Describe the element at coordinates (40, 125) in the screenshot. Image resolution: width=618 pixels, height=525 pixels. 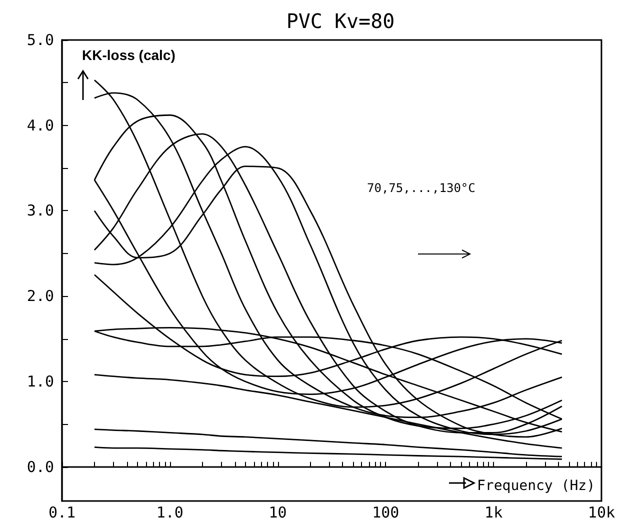
I see `y-tick-label: 4.0` at that location.